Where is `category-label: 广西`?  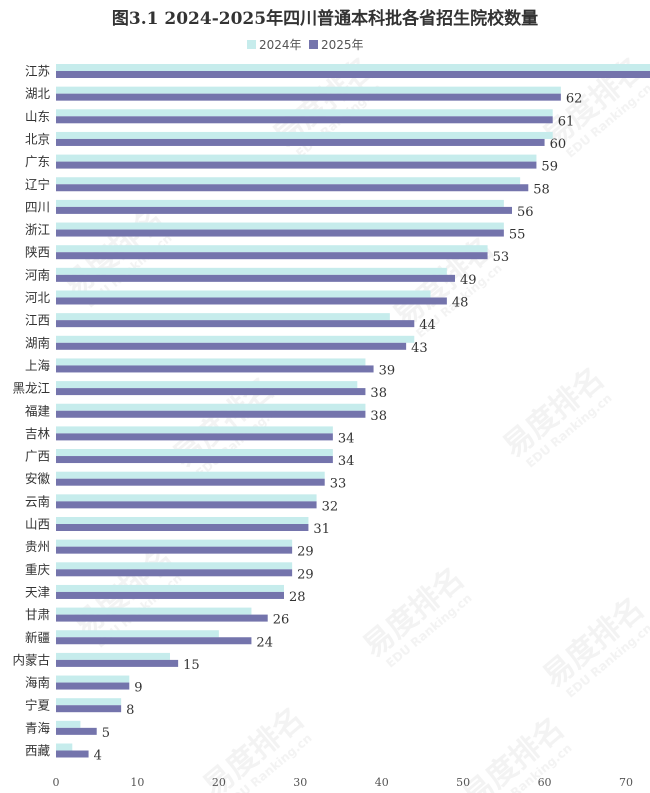
category-label: 广西 is located at coordinates (37, 456).